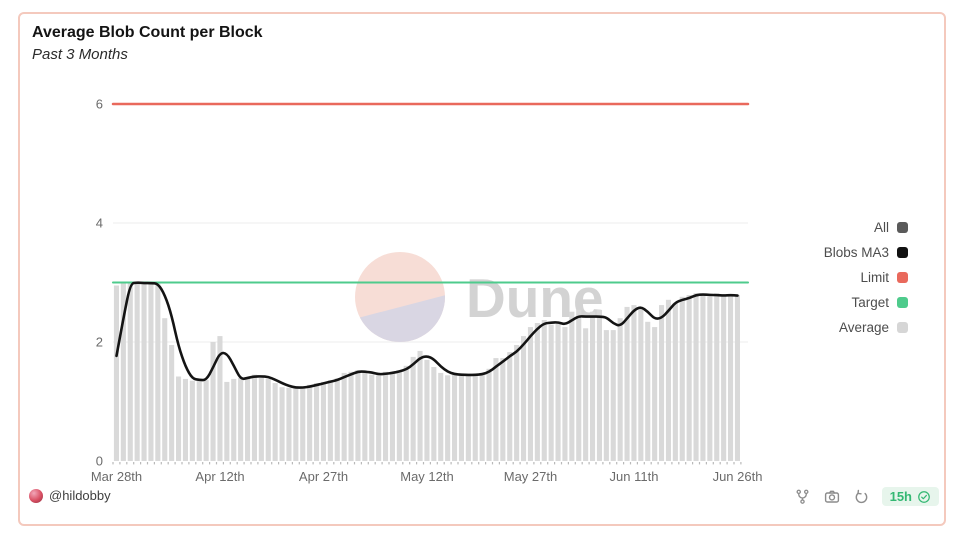 Image resolution: width=972 pixels, height=540 pixels. I want to click on legend-item-target: Target, so click(866, 302).